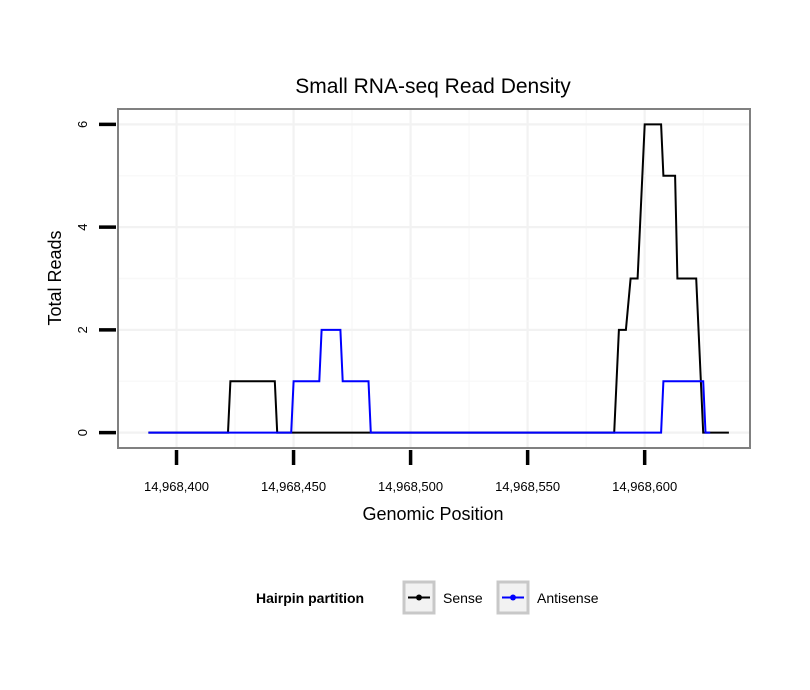 The height and width of the screenshot is (690, 810). Describe the element at coordinates (432, 514) in the screenshot. I see `x-axis-title: Genomic Position` at that location.